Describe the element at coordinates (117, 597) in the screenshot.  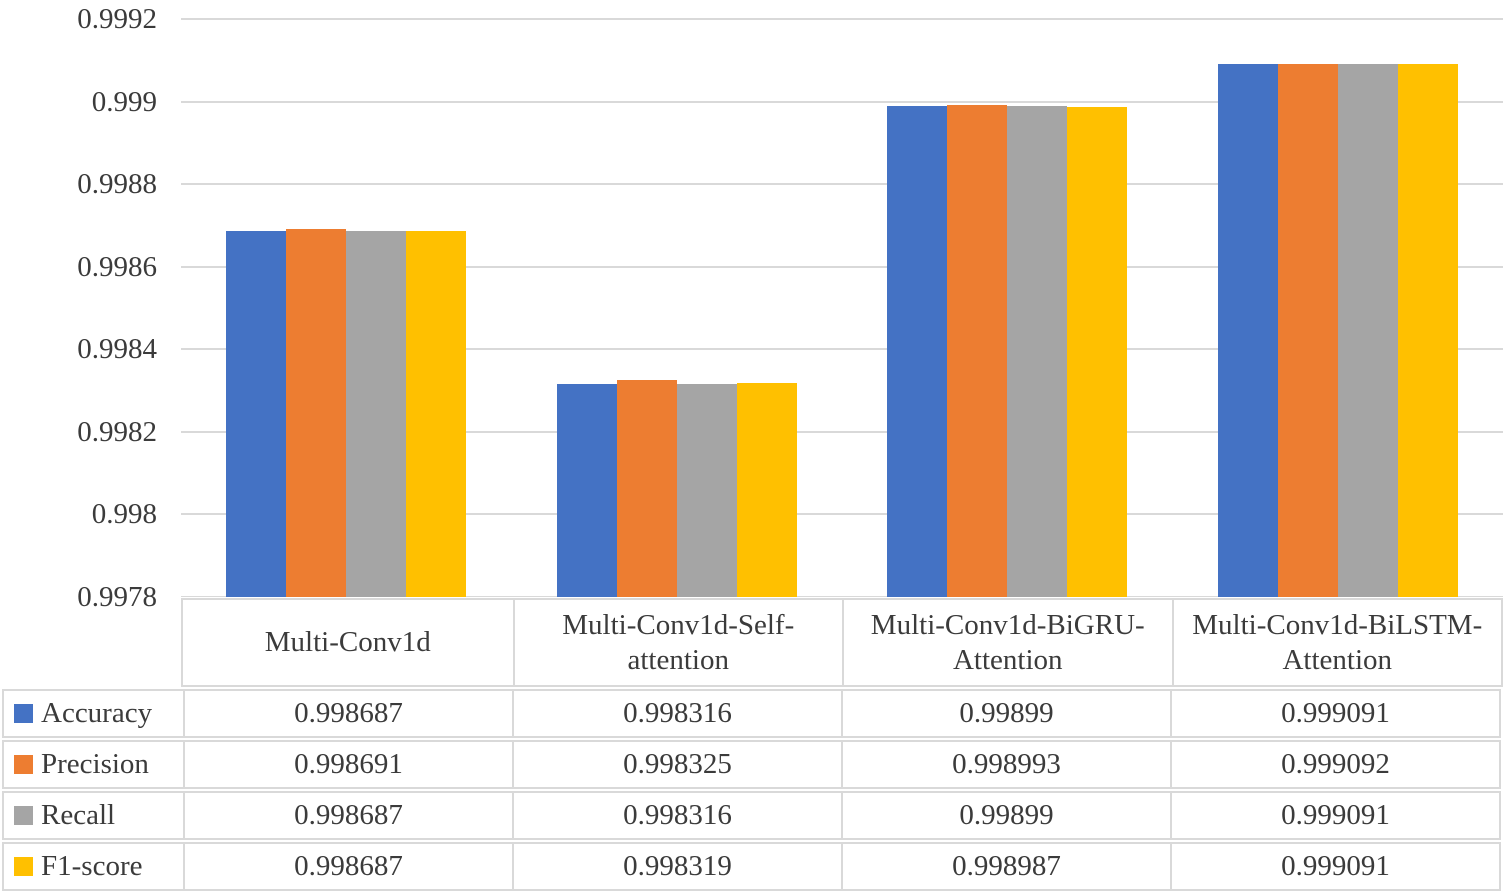
I see `y-tick-label: 0.9978` at that location.